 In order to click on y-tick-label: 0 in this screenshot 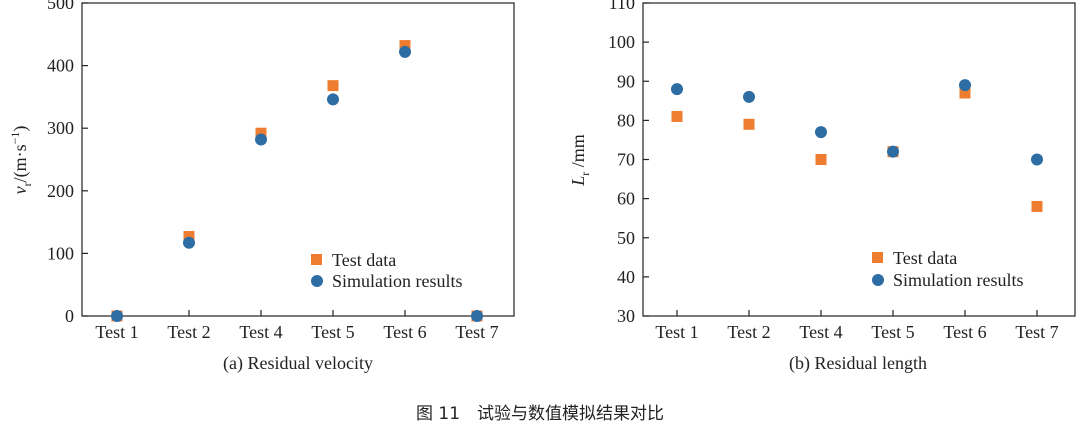, I will do `click(69, 316)`.